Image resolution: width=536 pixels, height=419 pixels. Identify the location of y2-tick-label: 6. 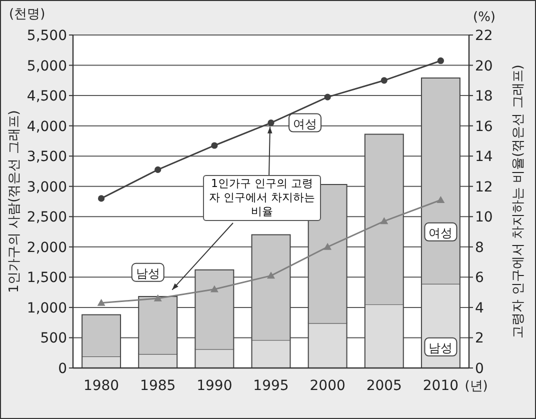
(479, 278).